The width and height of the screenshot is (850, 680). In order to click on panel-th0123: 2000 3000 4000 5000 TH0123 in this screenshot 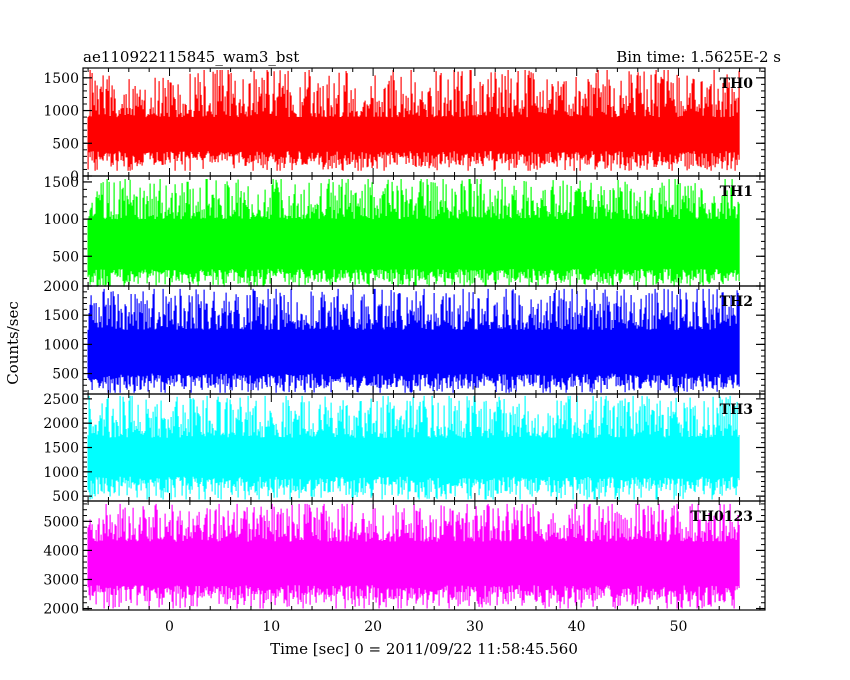, I will do `click(404, 559)`.